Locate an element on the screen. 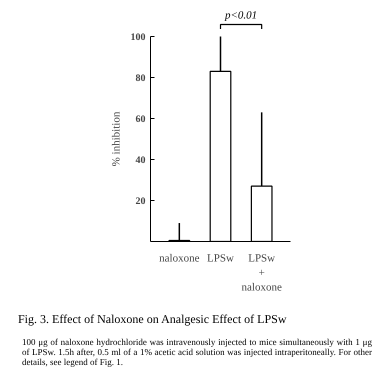  y-axis-title: % inhibition is located at coordinates (116, 138).